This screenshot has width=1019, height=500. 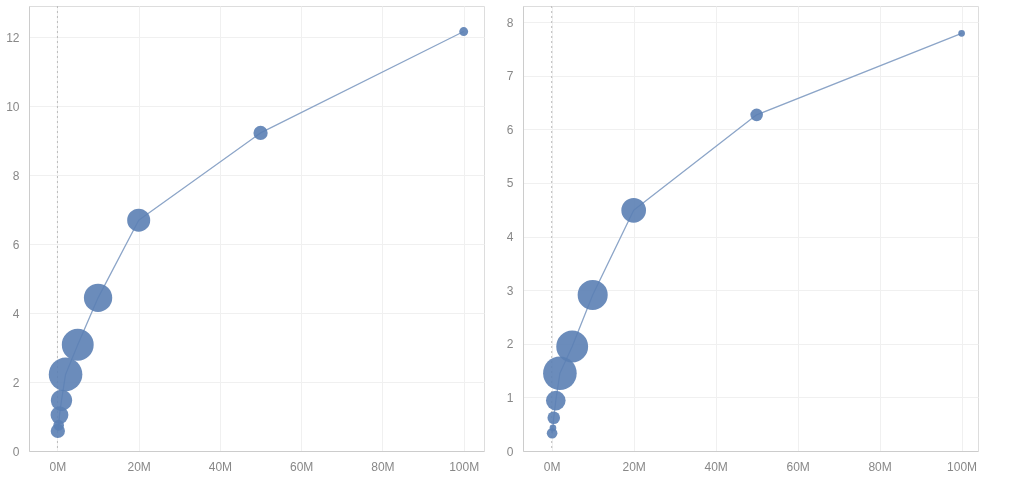 I want to click on y-tick-label: 1, so click(x=510, y=397).